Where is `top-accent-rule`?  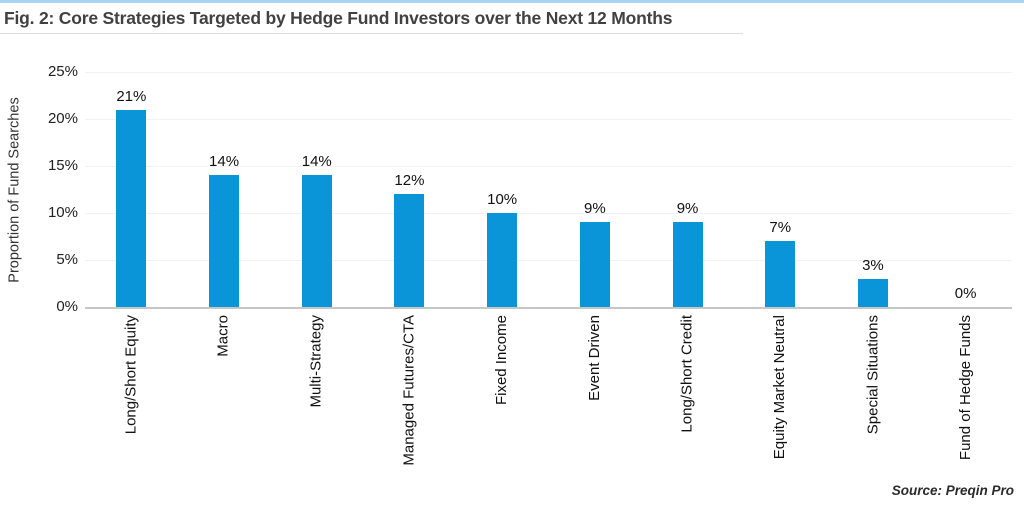
top-accent-rule is located at coordinates (512, 1).